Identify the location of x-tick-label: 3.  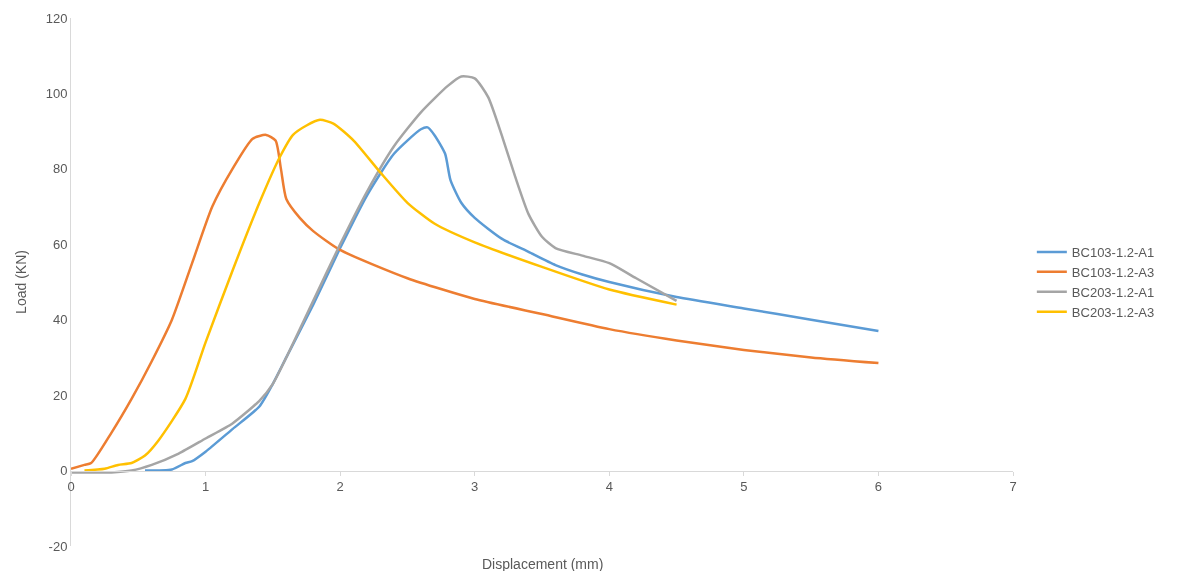
(475, 487).